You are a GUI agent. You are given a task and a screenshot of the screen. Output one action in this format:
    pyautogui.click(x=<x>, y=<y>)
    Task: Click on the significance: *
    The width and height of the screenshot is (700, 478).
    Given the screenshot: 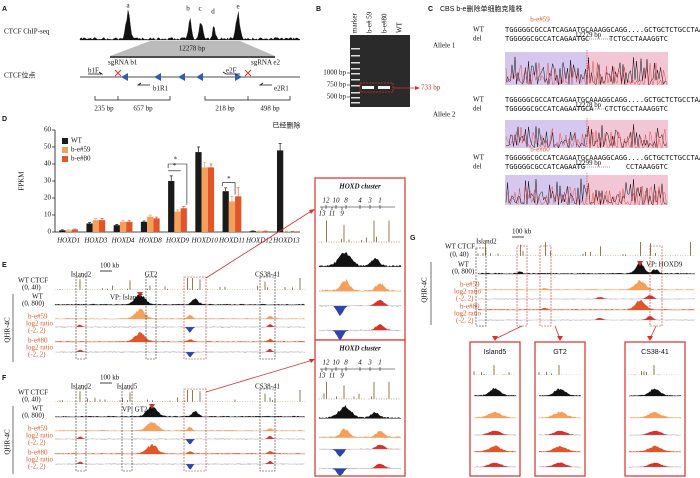 What is the action you would take?
    pyautogui.click(x=175, y=166)
    